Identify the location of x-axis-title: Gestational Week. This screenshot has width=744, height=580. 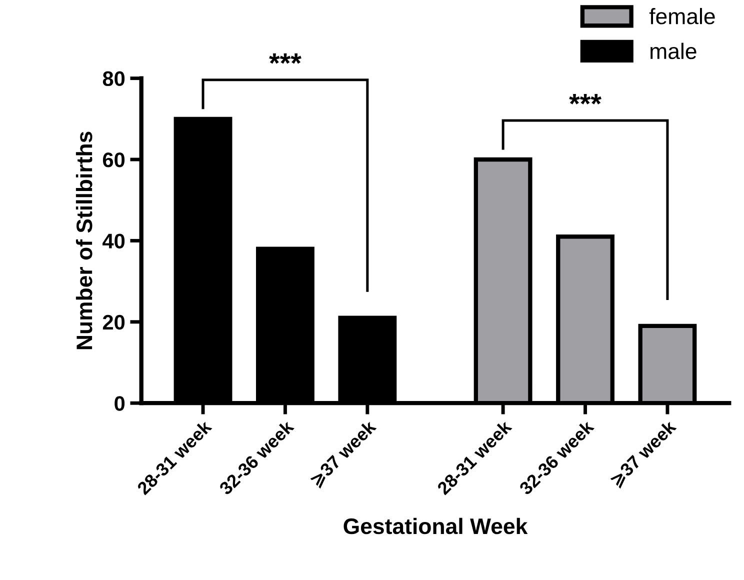
(436, 526).